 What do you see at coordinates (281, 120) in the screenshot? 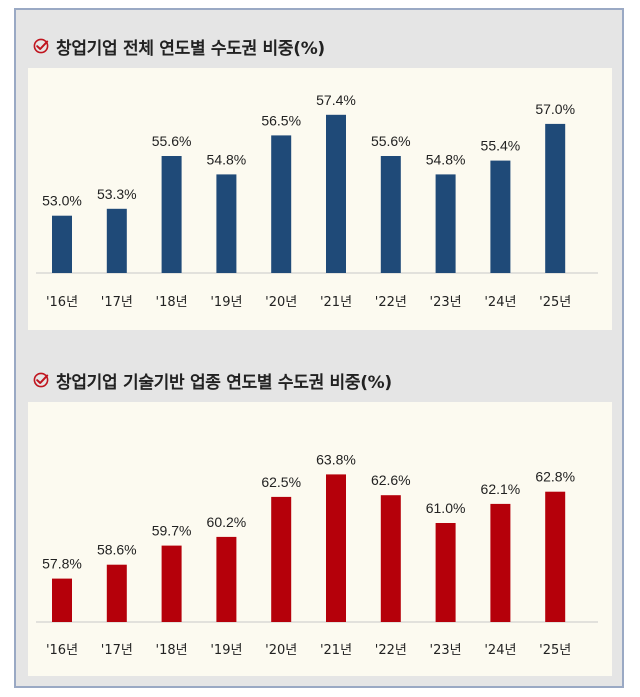
I see `data-label: 56.5%` at bounding box center [281, 120].